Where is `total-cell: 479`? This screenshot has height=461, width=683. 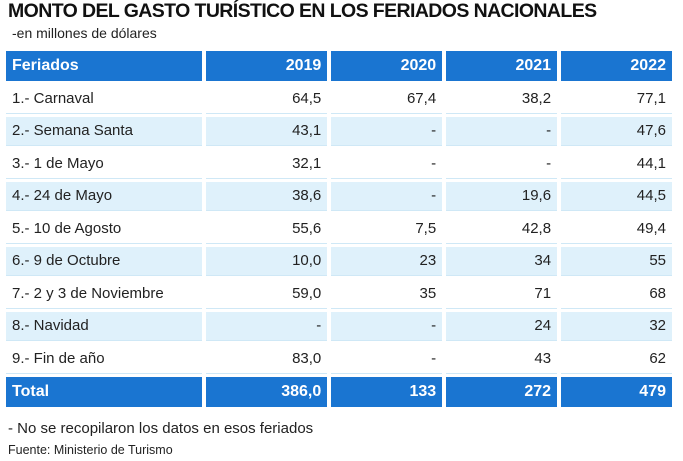 total-cell: 479 is located at coordinates (616, 391).